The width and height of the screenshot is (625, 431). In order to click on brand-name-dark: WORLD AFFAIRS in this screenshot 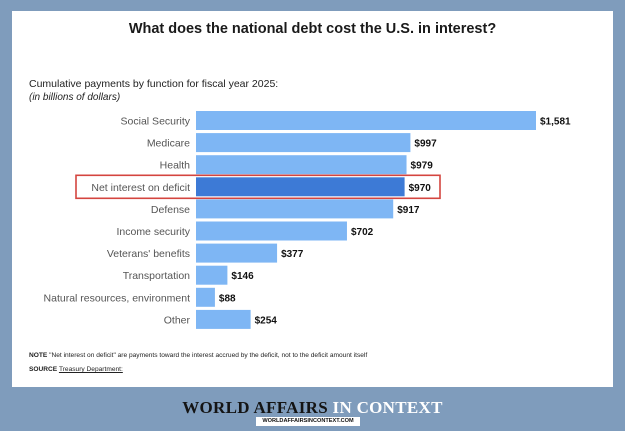, I will do `click(255, 407)`.